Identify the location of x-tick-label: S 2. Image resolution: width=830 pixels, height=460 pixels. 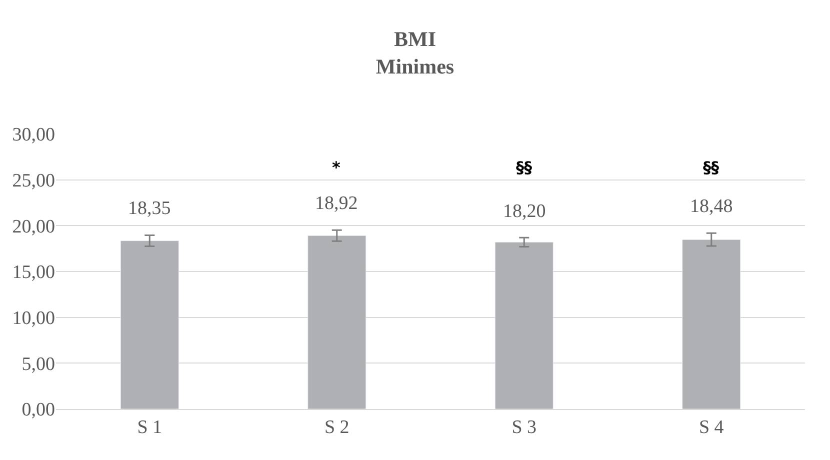
(337, 427).